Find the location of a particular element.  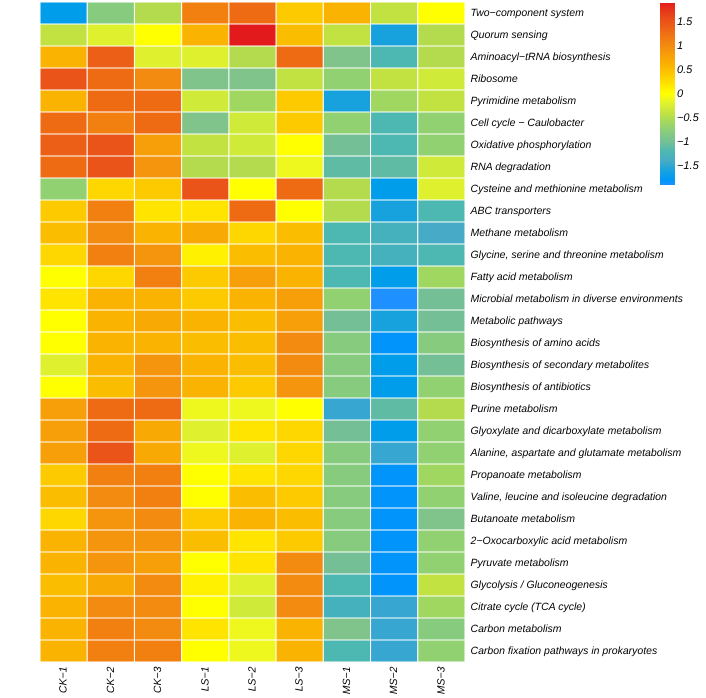

y-tick-label: Carbon fixation pathways in prokaryotes is located at coordinates (564, 651).